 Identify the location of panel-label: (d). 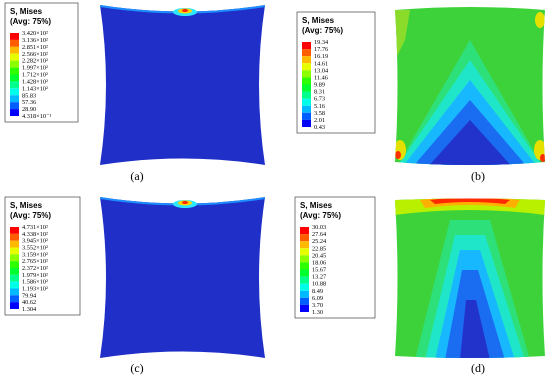
(478, 368).